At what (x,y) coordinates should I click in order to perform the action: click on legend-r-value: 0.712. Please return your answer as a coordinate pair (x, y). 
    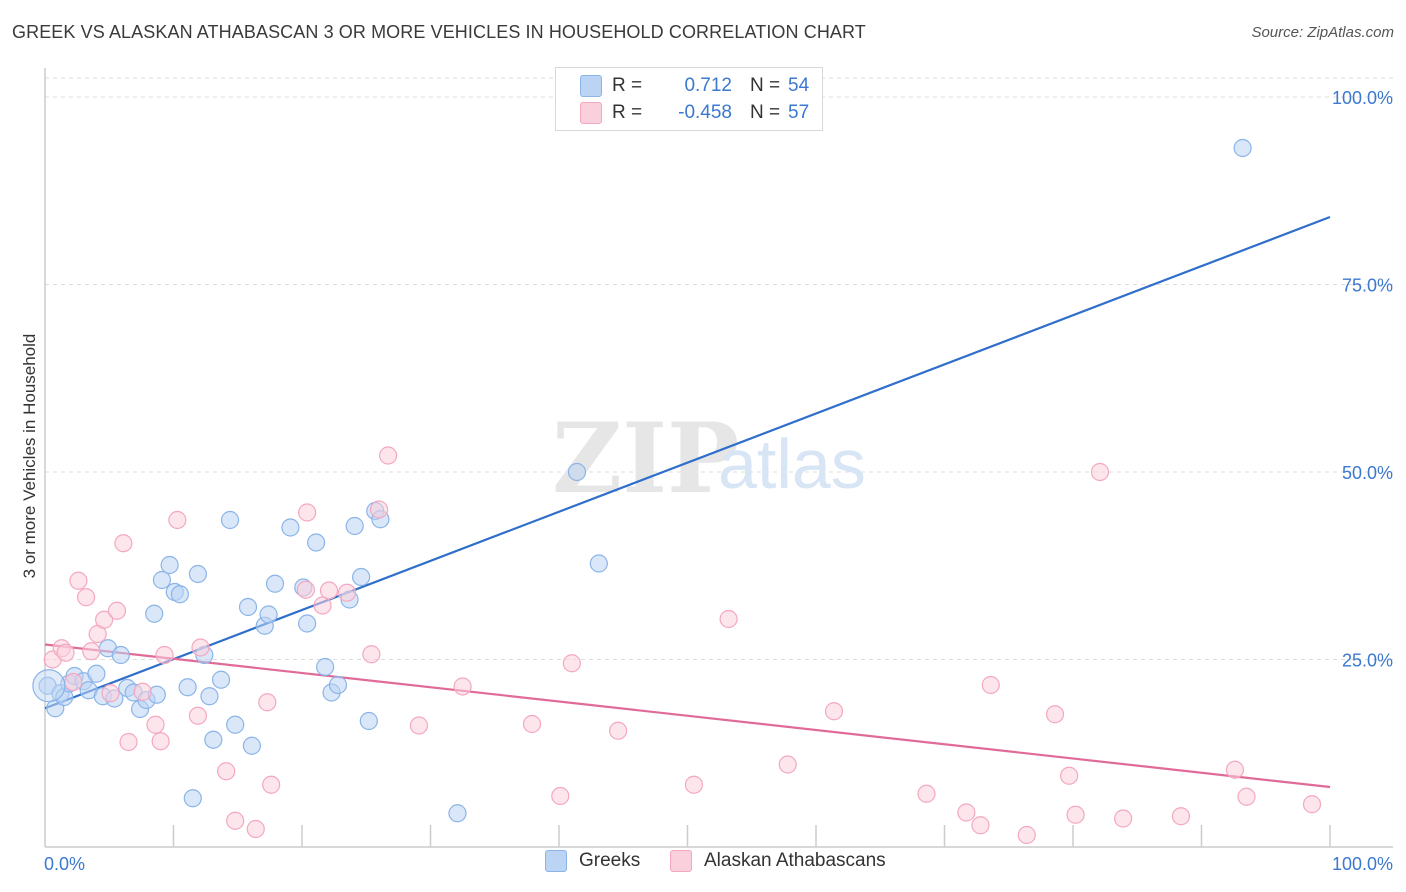
    Looking at the image, I should click on (708, 85).